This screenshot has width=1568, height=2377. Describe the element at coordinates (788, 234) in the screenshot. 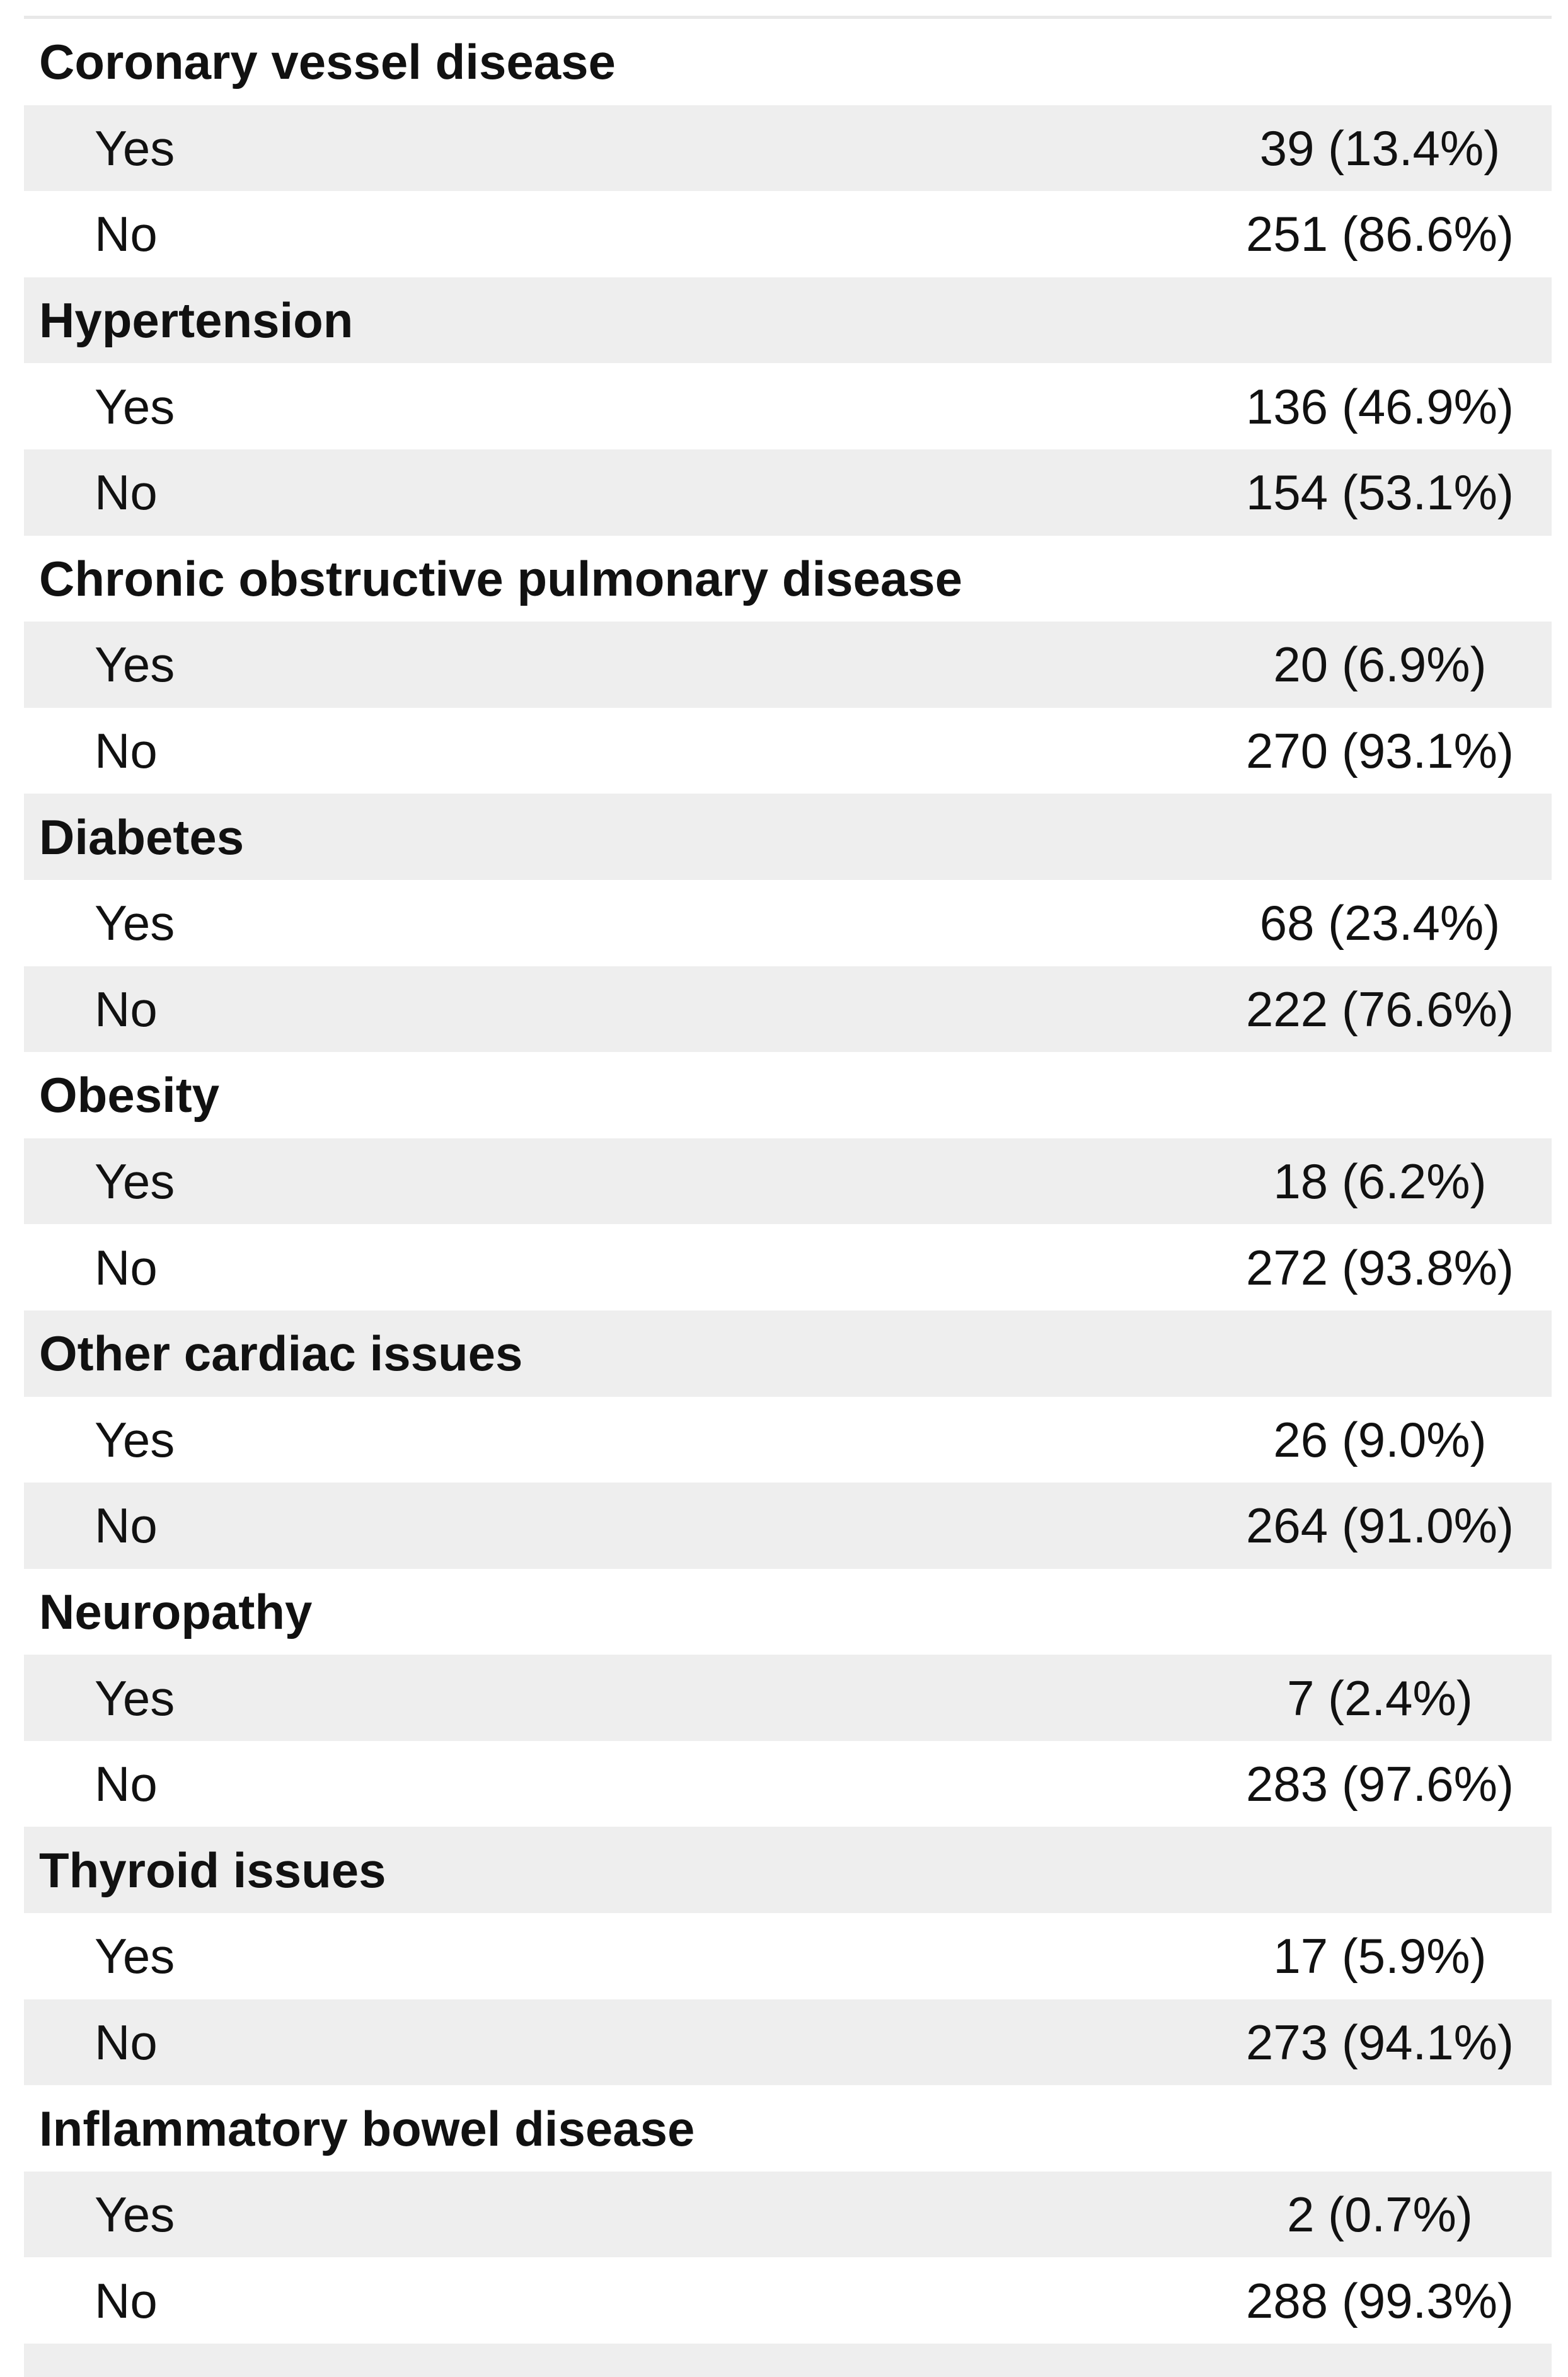

I see `option-row: No 251 (86.6%)` at that location.